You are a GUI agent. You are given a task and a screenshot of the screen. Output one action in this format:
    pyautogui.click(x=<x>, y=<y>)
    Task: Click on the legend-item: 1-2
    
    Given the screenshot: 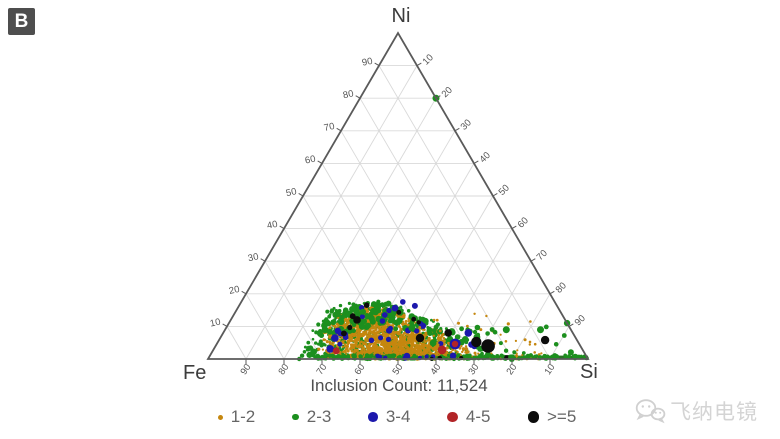 What is the action you would take?
    pyautogui.click(x=236, y=417)
    